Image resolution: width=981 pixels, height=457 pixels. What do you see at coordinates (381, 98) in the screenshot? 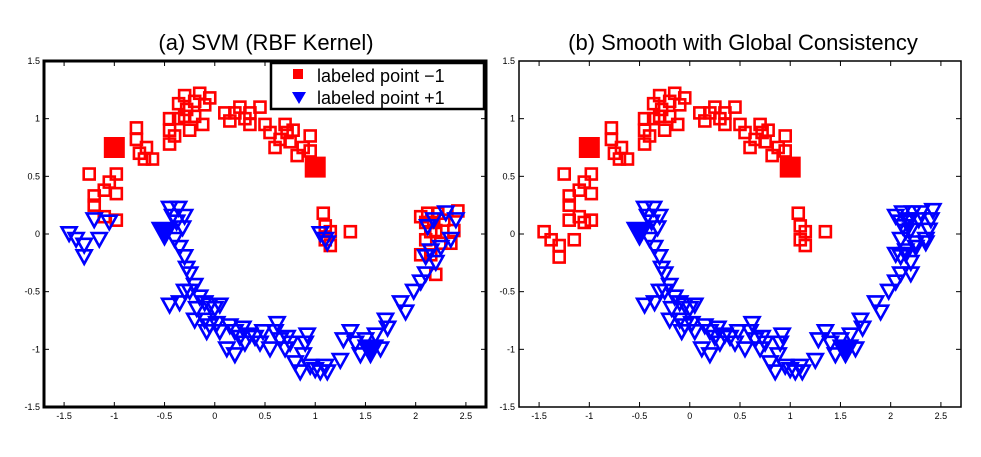
I see `legend-entry-label: labeled point +1` at bounding box center [381, 98].